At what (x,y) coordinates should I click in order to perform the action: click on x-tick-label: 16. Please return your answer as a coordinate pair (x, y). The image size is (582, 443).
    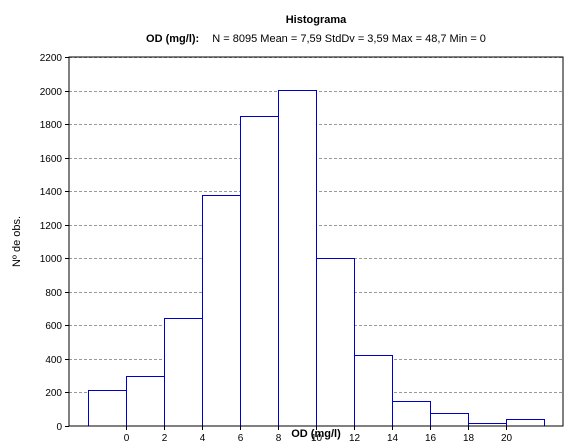
    Looking at the image, I should click on (431, 438).